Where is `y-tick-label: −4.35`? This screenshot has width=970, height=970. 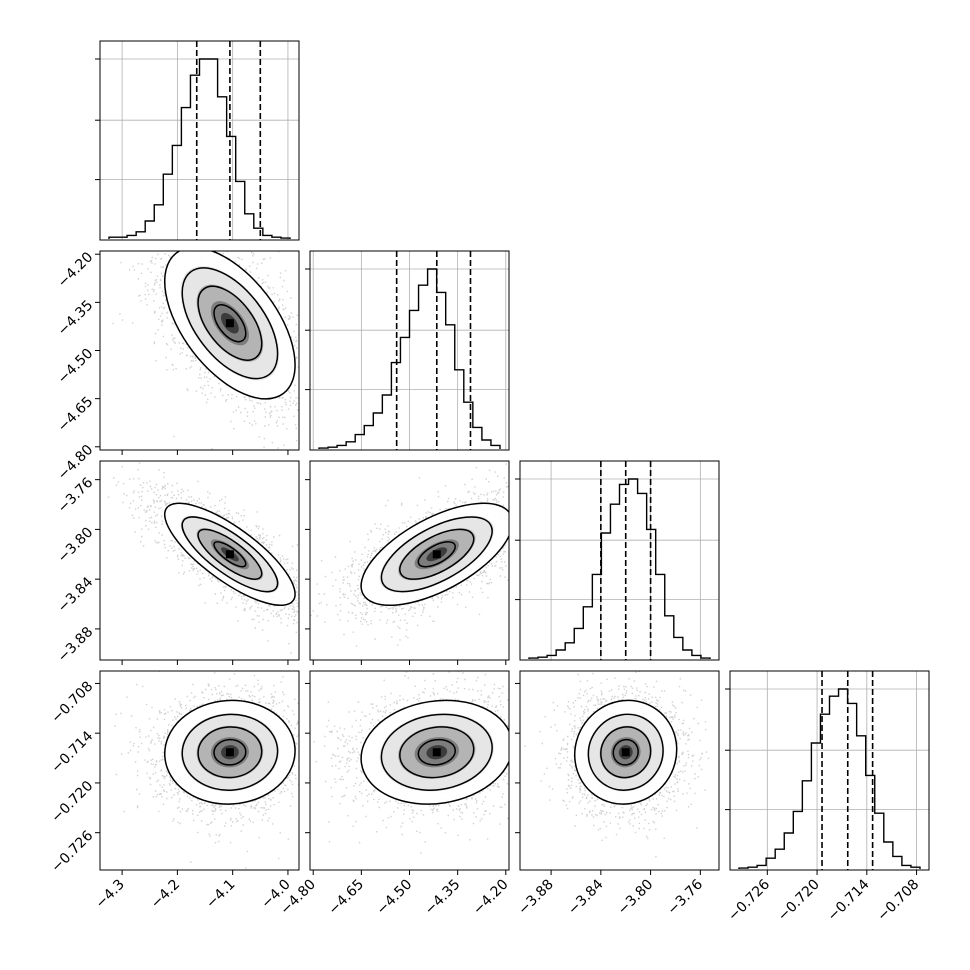
y-tick-label: −4.35 is located at coordinates (76, 318).